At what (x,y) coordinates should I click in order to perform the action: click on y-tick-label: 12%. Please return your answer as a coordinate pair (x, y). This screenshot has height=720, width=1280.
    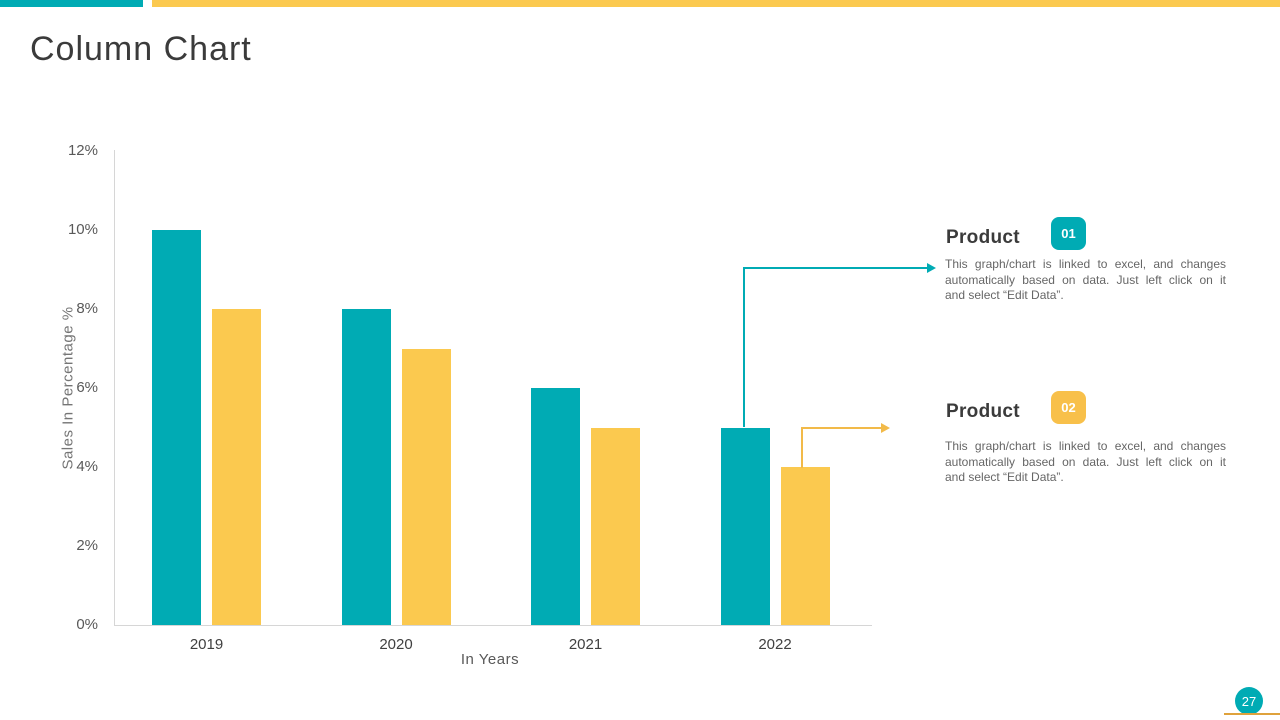
    Looking at the image, I should click on (82, 150).